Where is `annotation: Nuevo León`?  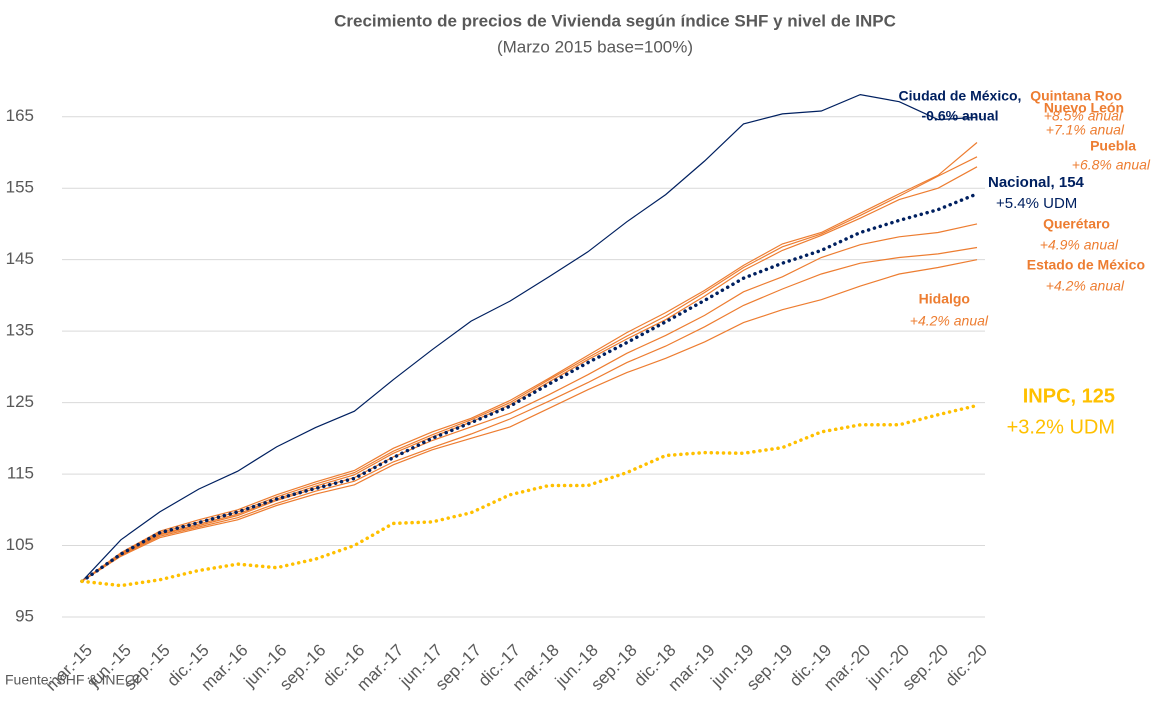 annotation: Nuevo León is located at coordinates (1084, 108).